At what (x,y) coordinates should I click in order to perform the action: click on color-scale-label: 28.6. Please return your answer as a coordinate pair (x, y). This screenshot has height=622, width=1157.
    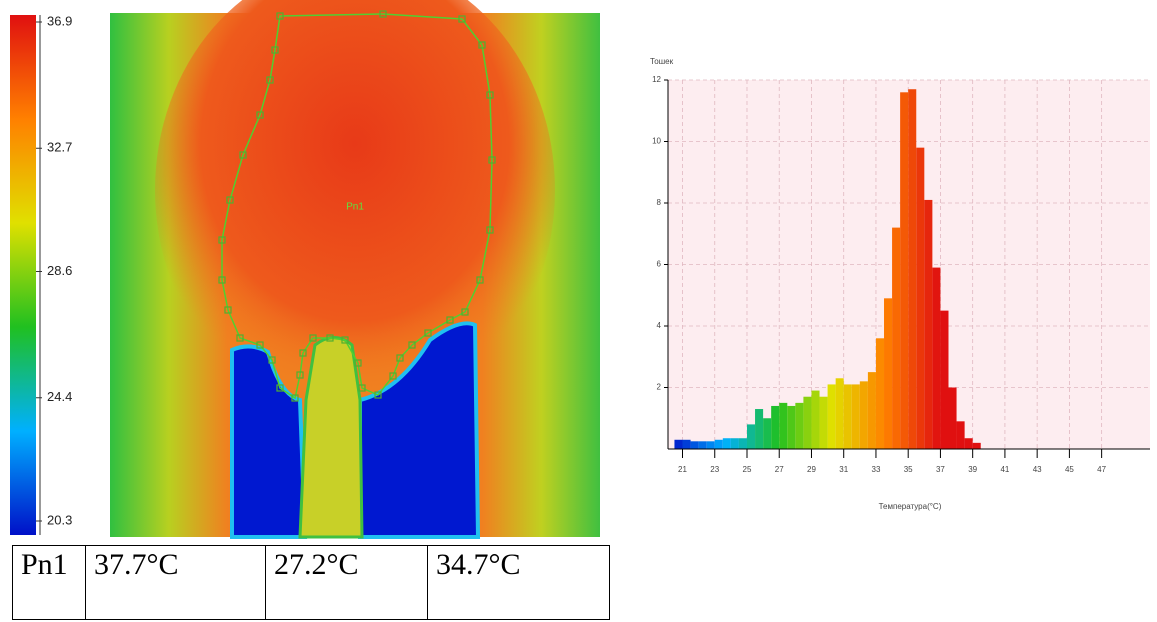
    Looking at the image, I should click on (59, 270).